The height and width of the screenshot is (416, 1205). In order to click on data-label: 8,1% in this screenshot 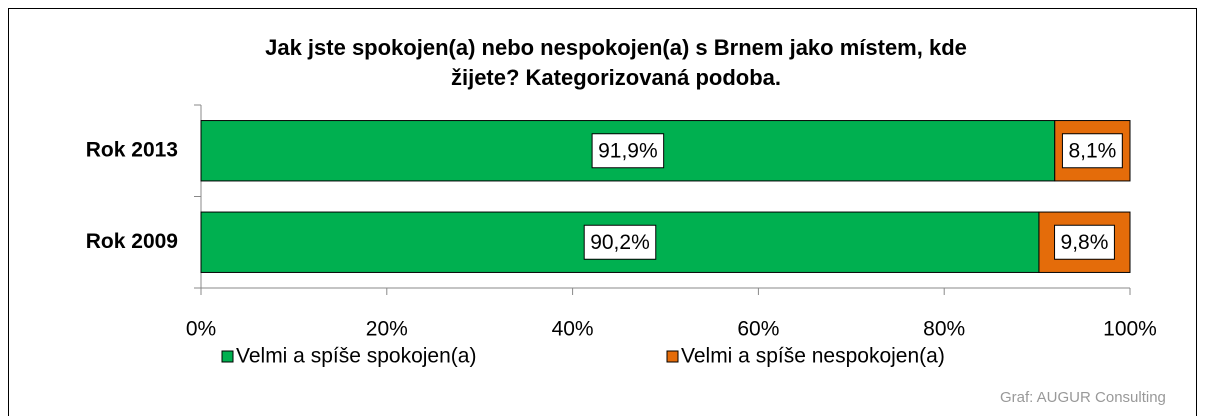, I will do `click(1092, 150)`.